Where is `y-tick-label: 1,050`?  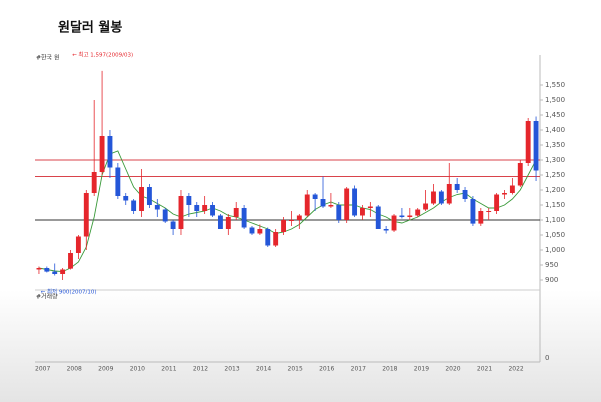
y-tick-label: 1,050 is located at coordinates (555, 235).